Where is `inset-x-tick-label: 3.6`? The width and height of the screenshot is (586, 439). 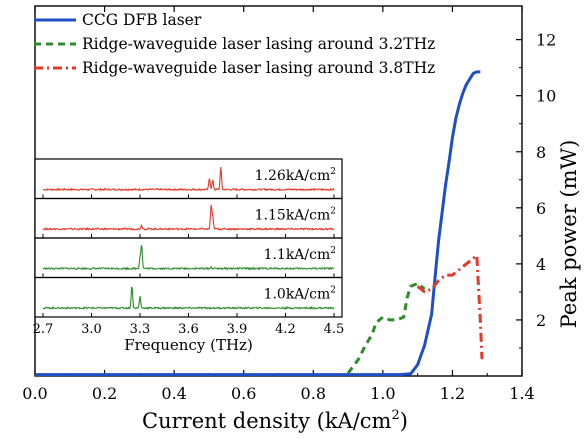 inset-x-tick-label: 3.6 is located at coordinates (188, 329).